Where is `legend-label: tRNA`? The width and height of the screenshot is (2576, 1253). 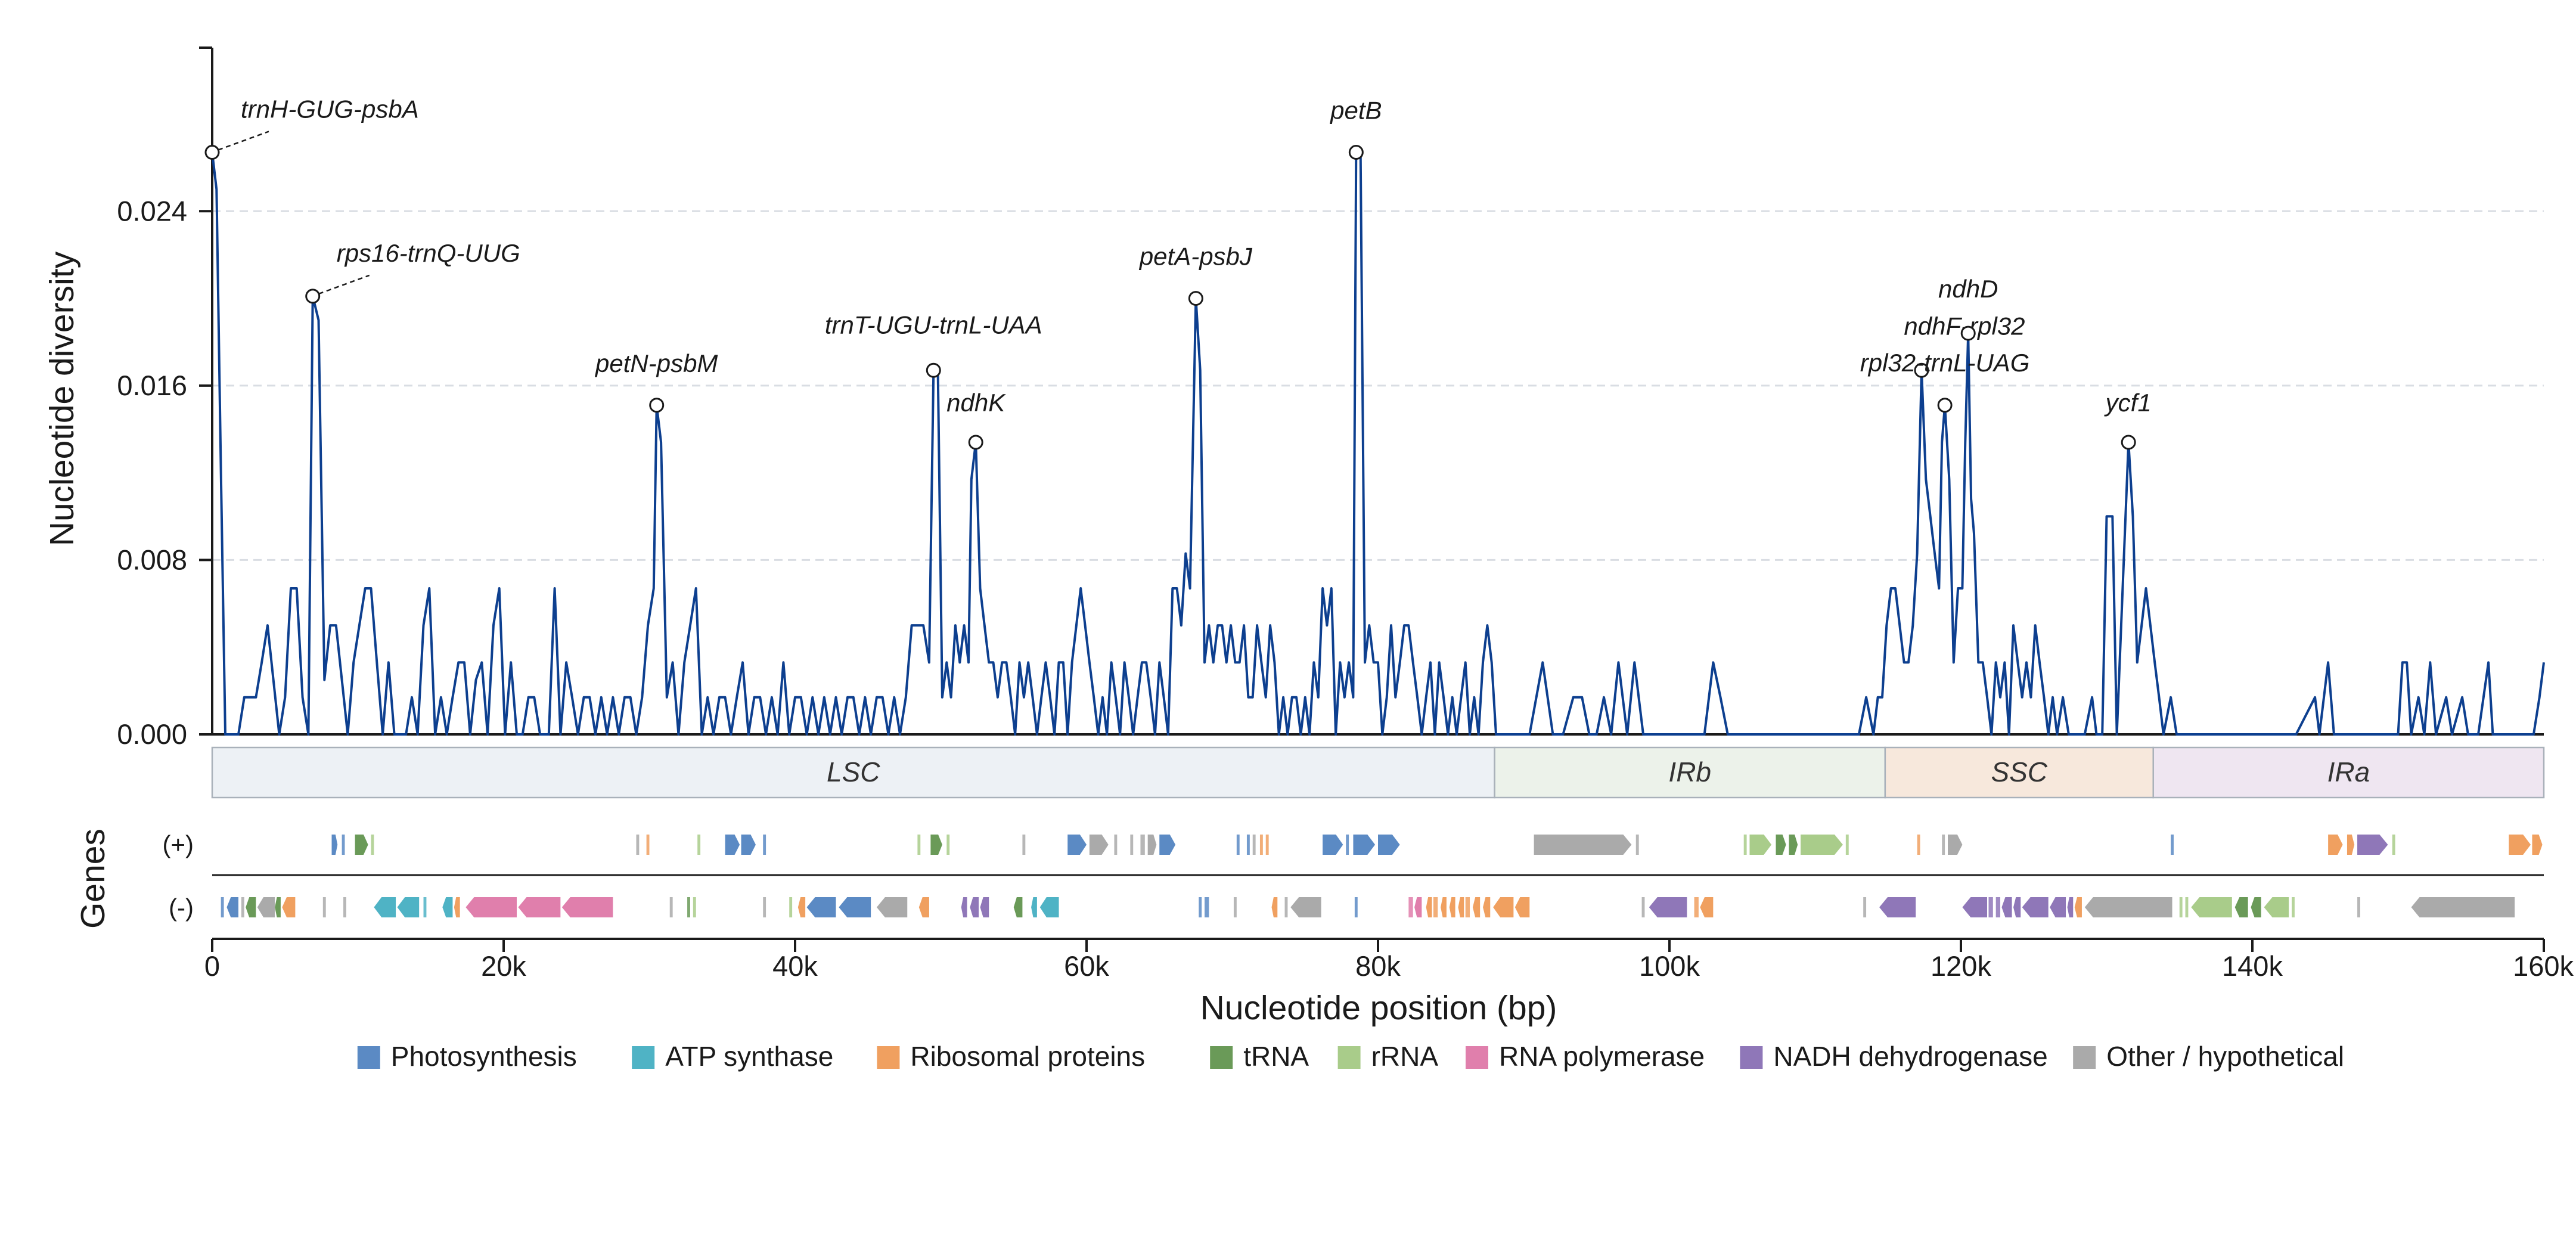 legend-label: tRNA is located at coordinates (1276, 1056).